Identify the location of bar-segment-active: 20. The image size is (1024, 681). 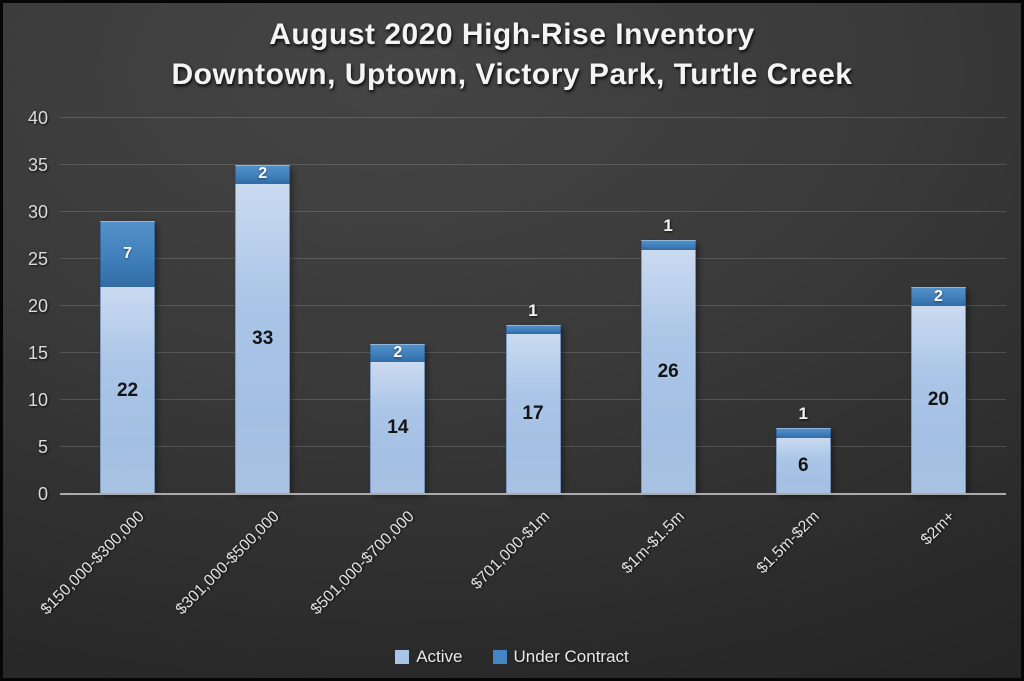
(938, 400).